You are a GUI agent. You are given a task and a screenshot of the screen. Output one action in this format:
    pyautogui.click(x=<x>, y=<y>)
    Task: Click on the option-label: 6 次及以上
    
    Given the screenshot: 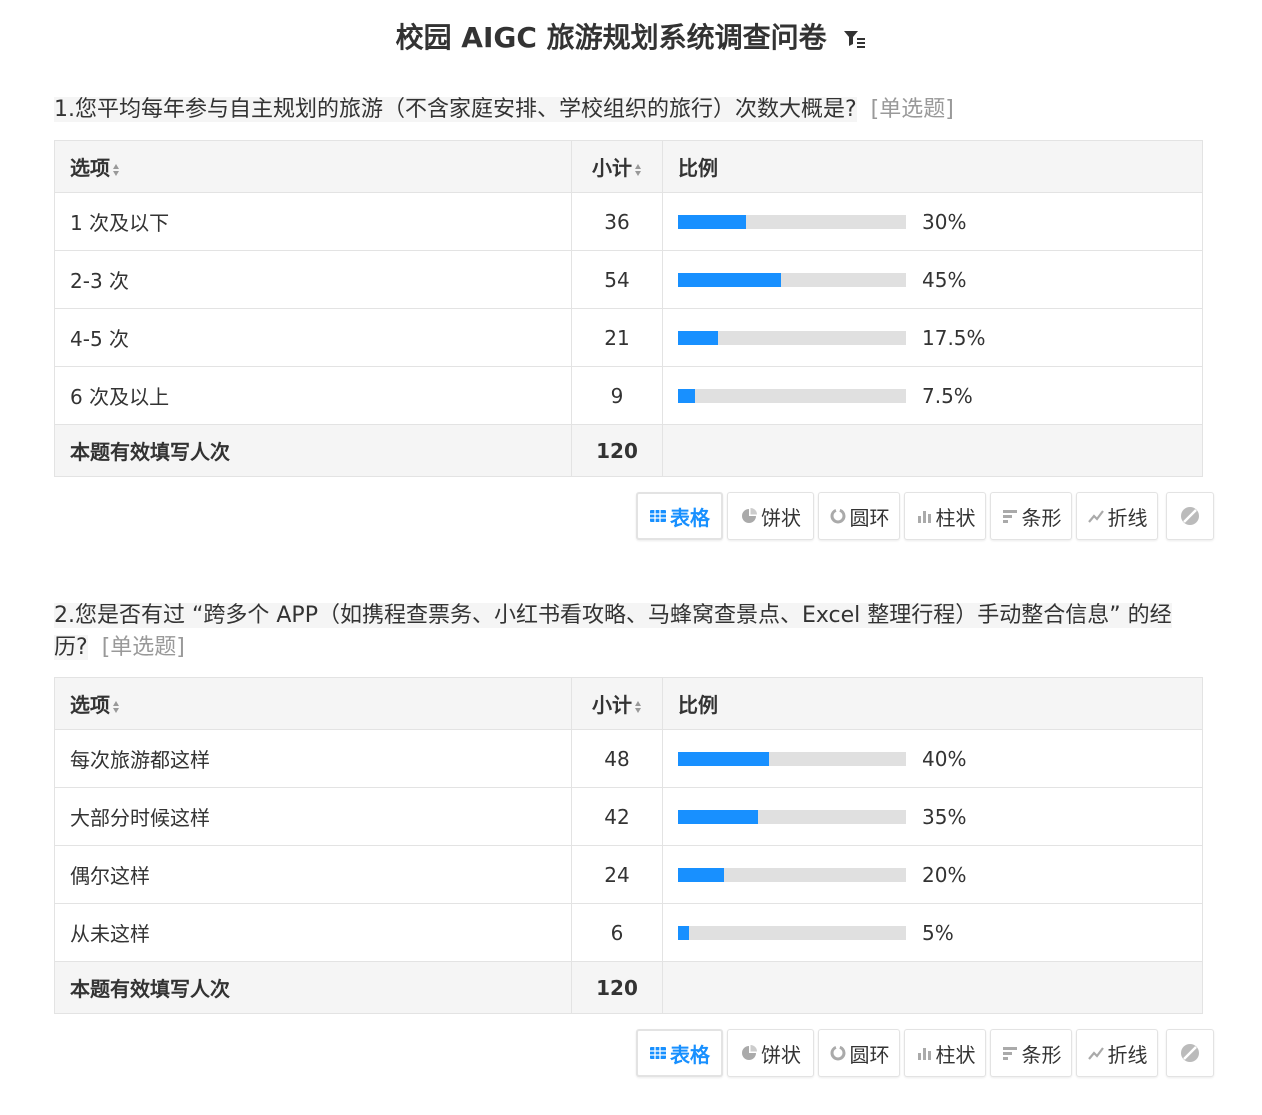 What is the action you would take?
    pyautogui.click(x=313, y=395)
    